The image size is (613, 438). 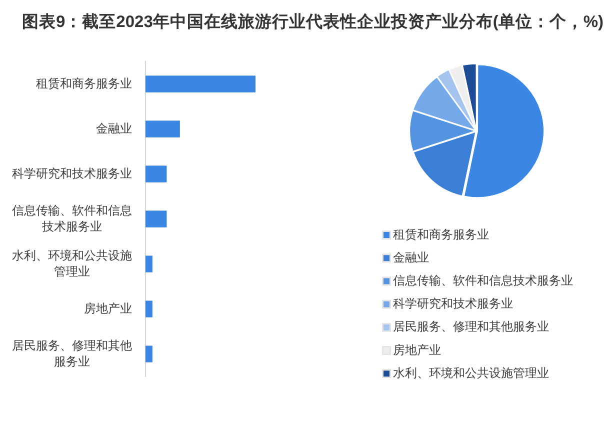 I want to click on y-tick-label: 金融业, so click(x=114, y=128).